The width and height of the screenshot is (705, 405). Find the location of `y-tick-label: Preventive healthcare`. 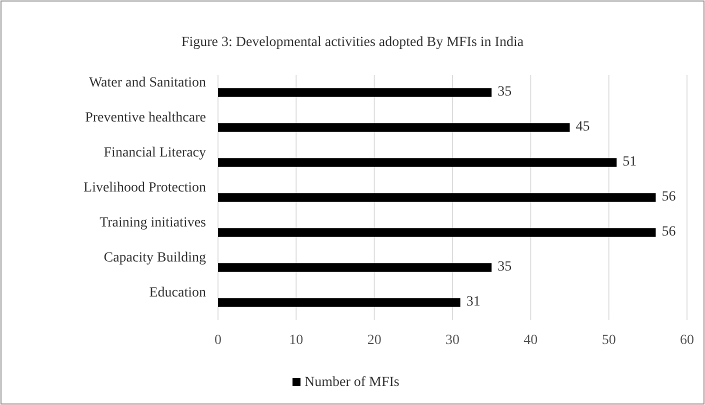

y-tick-label: Preventive healthcare is located at coordinates (145, 118).